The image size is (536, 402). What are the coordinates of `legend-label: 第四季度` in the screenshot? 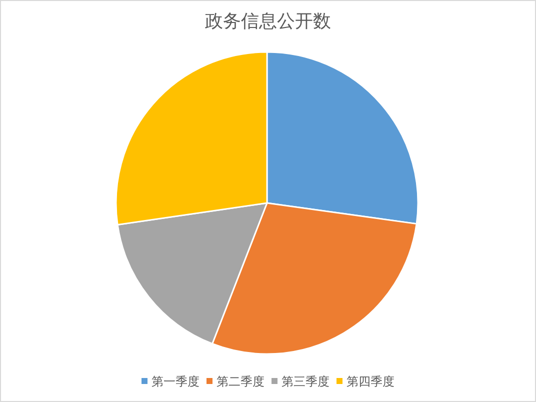 It's located at (370, 381).